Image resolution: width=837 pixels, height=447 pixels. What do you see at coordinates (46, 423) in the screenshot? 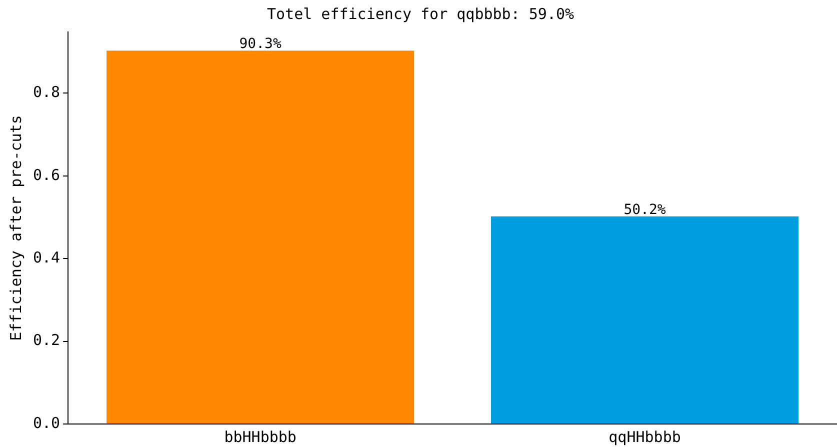
I see `y-tick-label: 0.0` at bounding box center [46, 423].